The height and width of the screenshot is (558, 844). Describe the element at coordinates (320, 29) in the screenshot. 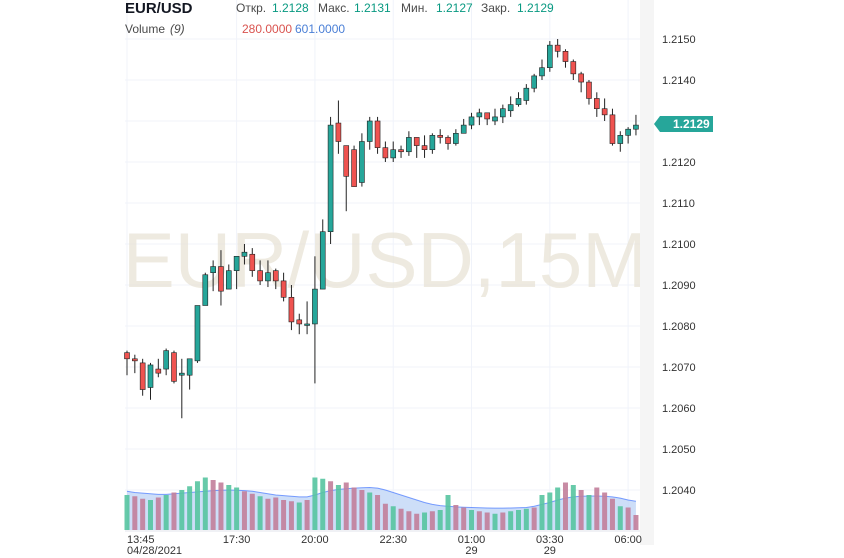

I see `volume-value-2: 601.0000` at that location.